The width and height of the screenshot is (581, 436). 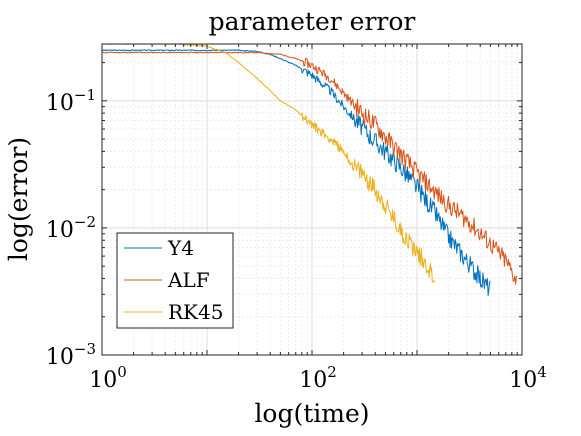 I want to click on legend-label-rk45: RK45, so click(x=195, y=312).